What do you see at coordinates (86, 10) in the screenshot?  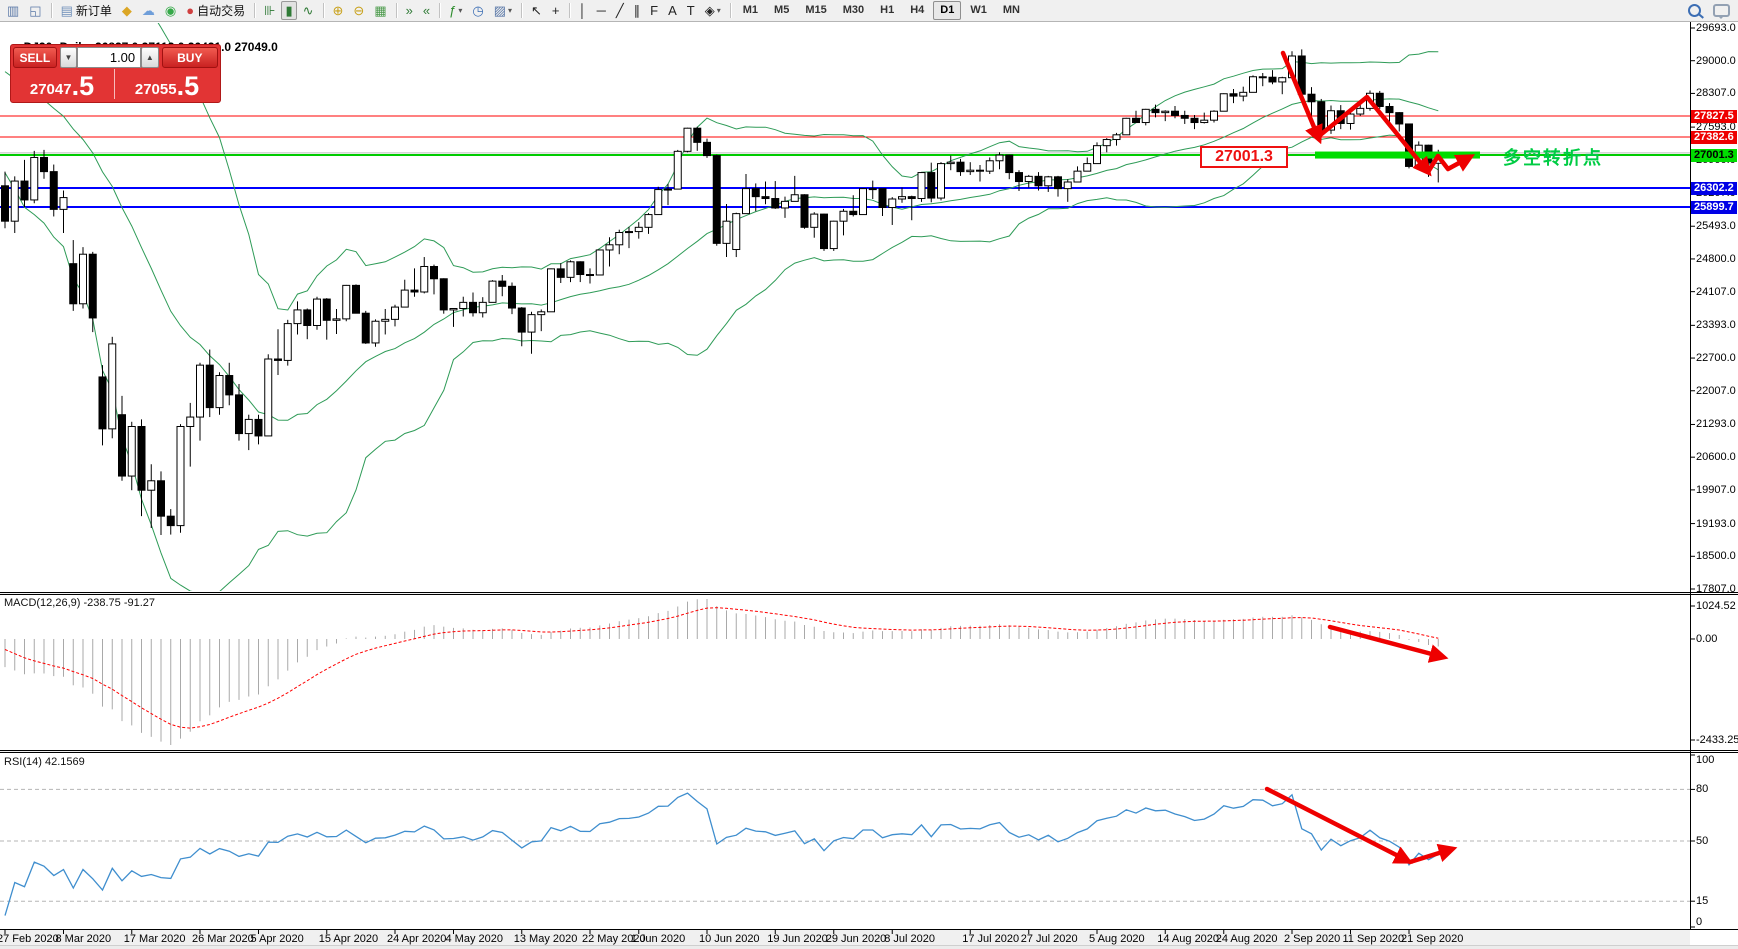 I see `new-order-button: ▤ 新订单` at bounding box center [86, 10].